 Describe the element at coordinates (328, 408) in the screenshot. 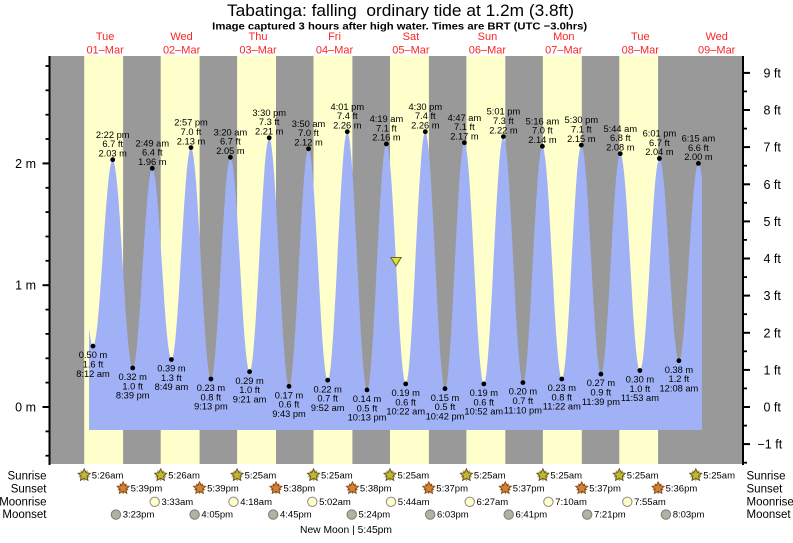

I see `svg-text: 9:52 am` at that location.